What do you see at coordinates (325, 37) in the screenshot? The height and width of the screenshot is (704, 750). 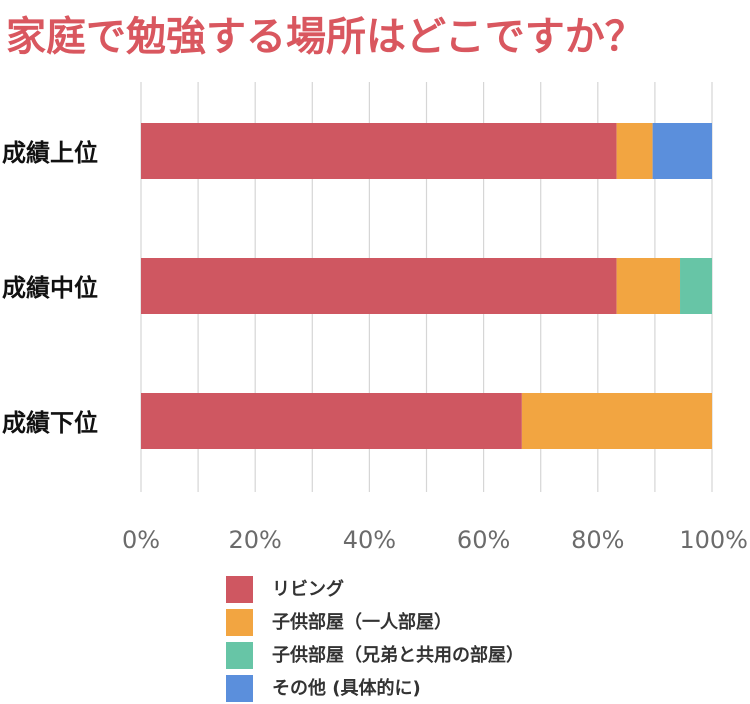 I see `chart-title: 家庭で勉強する場所はどこですか？` at bounding box center [325, 37].